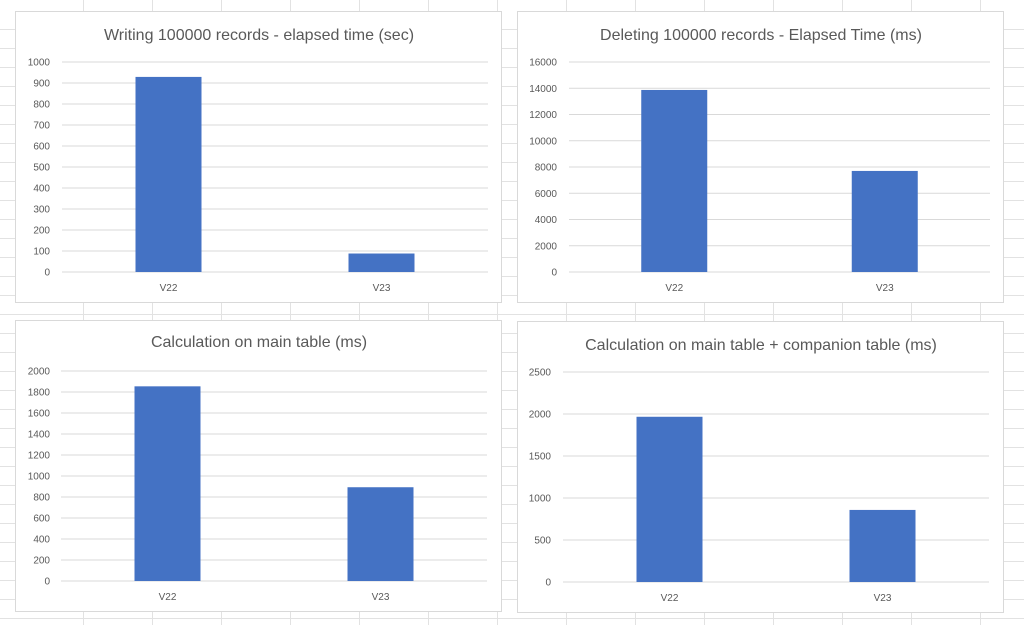 The image size is (1024, 625). I want to click on y-tick-label: 16000, so click(543, 63).